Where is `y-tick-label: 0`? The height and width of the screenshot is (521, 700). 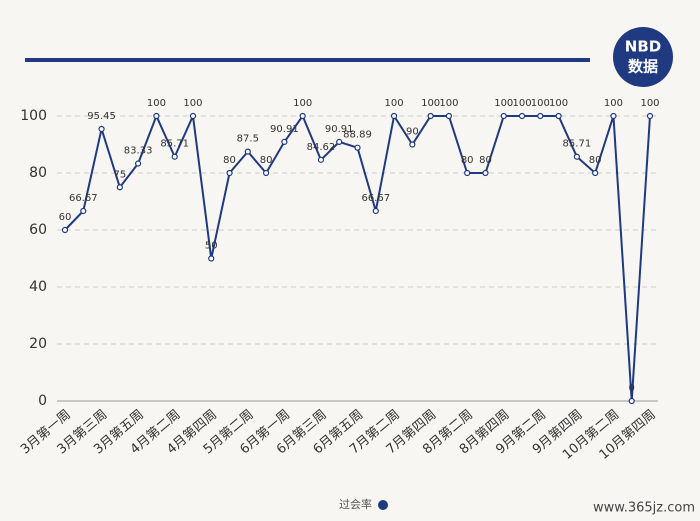 y-tick-label: 0 is located at coordinates (42, 401).